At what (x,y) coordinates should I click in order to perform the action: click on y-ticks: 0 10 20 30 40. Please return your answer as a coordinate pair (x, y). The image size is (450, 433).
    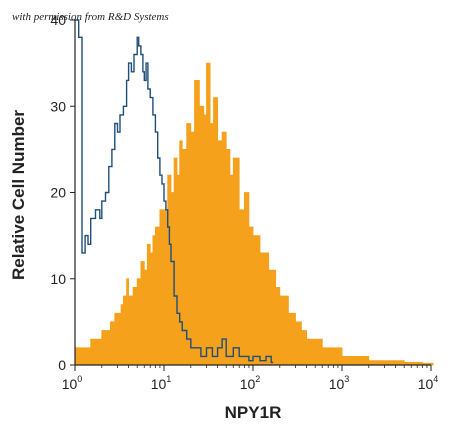
    Looking at the image, I should click on (62, 192).